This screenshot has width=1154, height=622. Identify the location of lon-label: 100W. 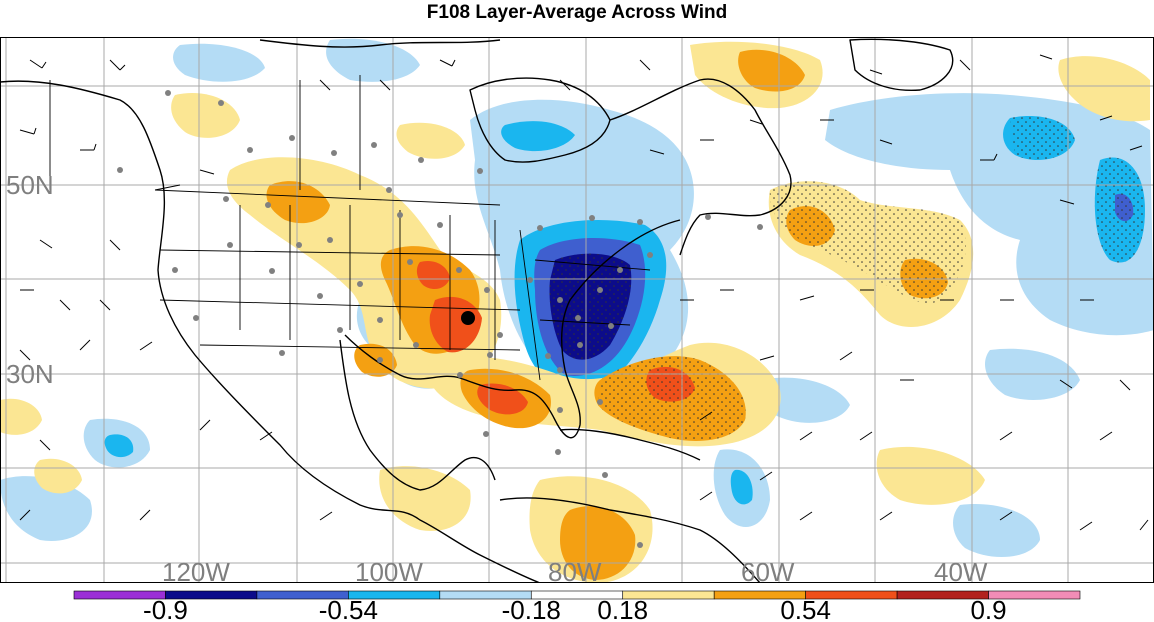
(389, 572).